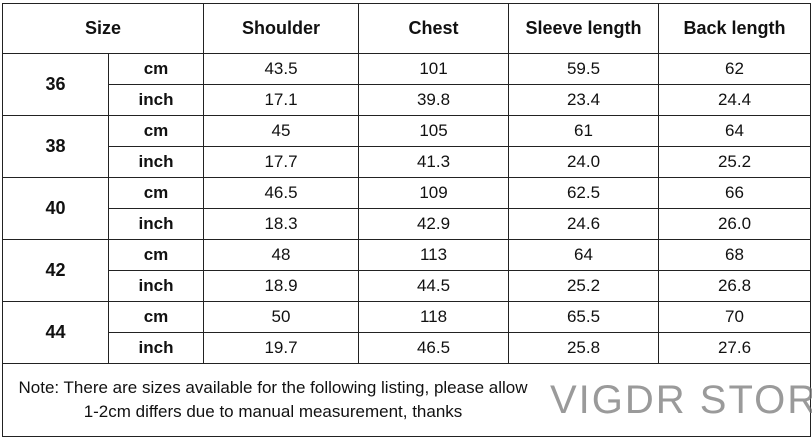 The width and height of the screenshot is (812, 448). What do you see at coordinates (583, 224) in the screenshot?
I see `sleeve-cell: 24.6` at bounding box center [583, 224].